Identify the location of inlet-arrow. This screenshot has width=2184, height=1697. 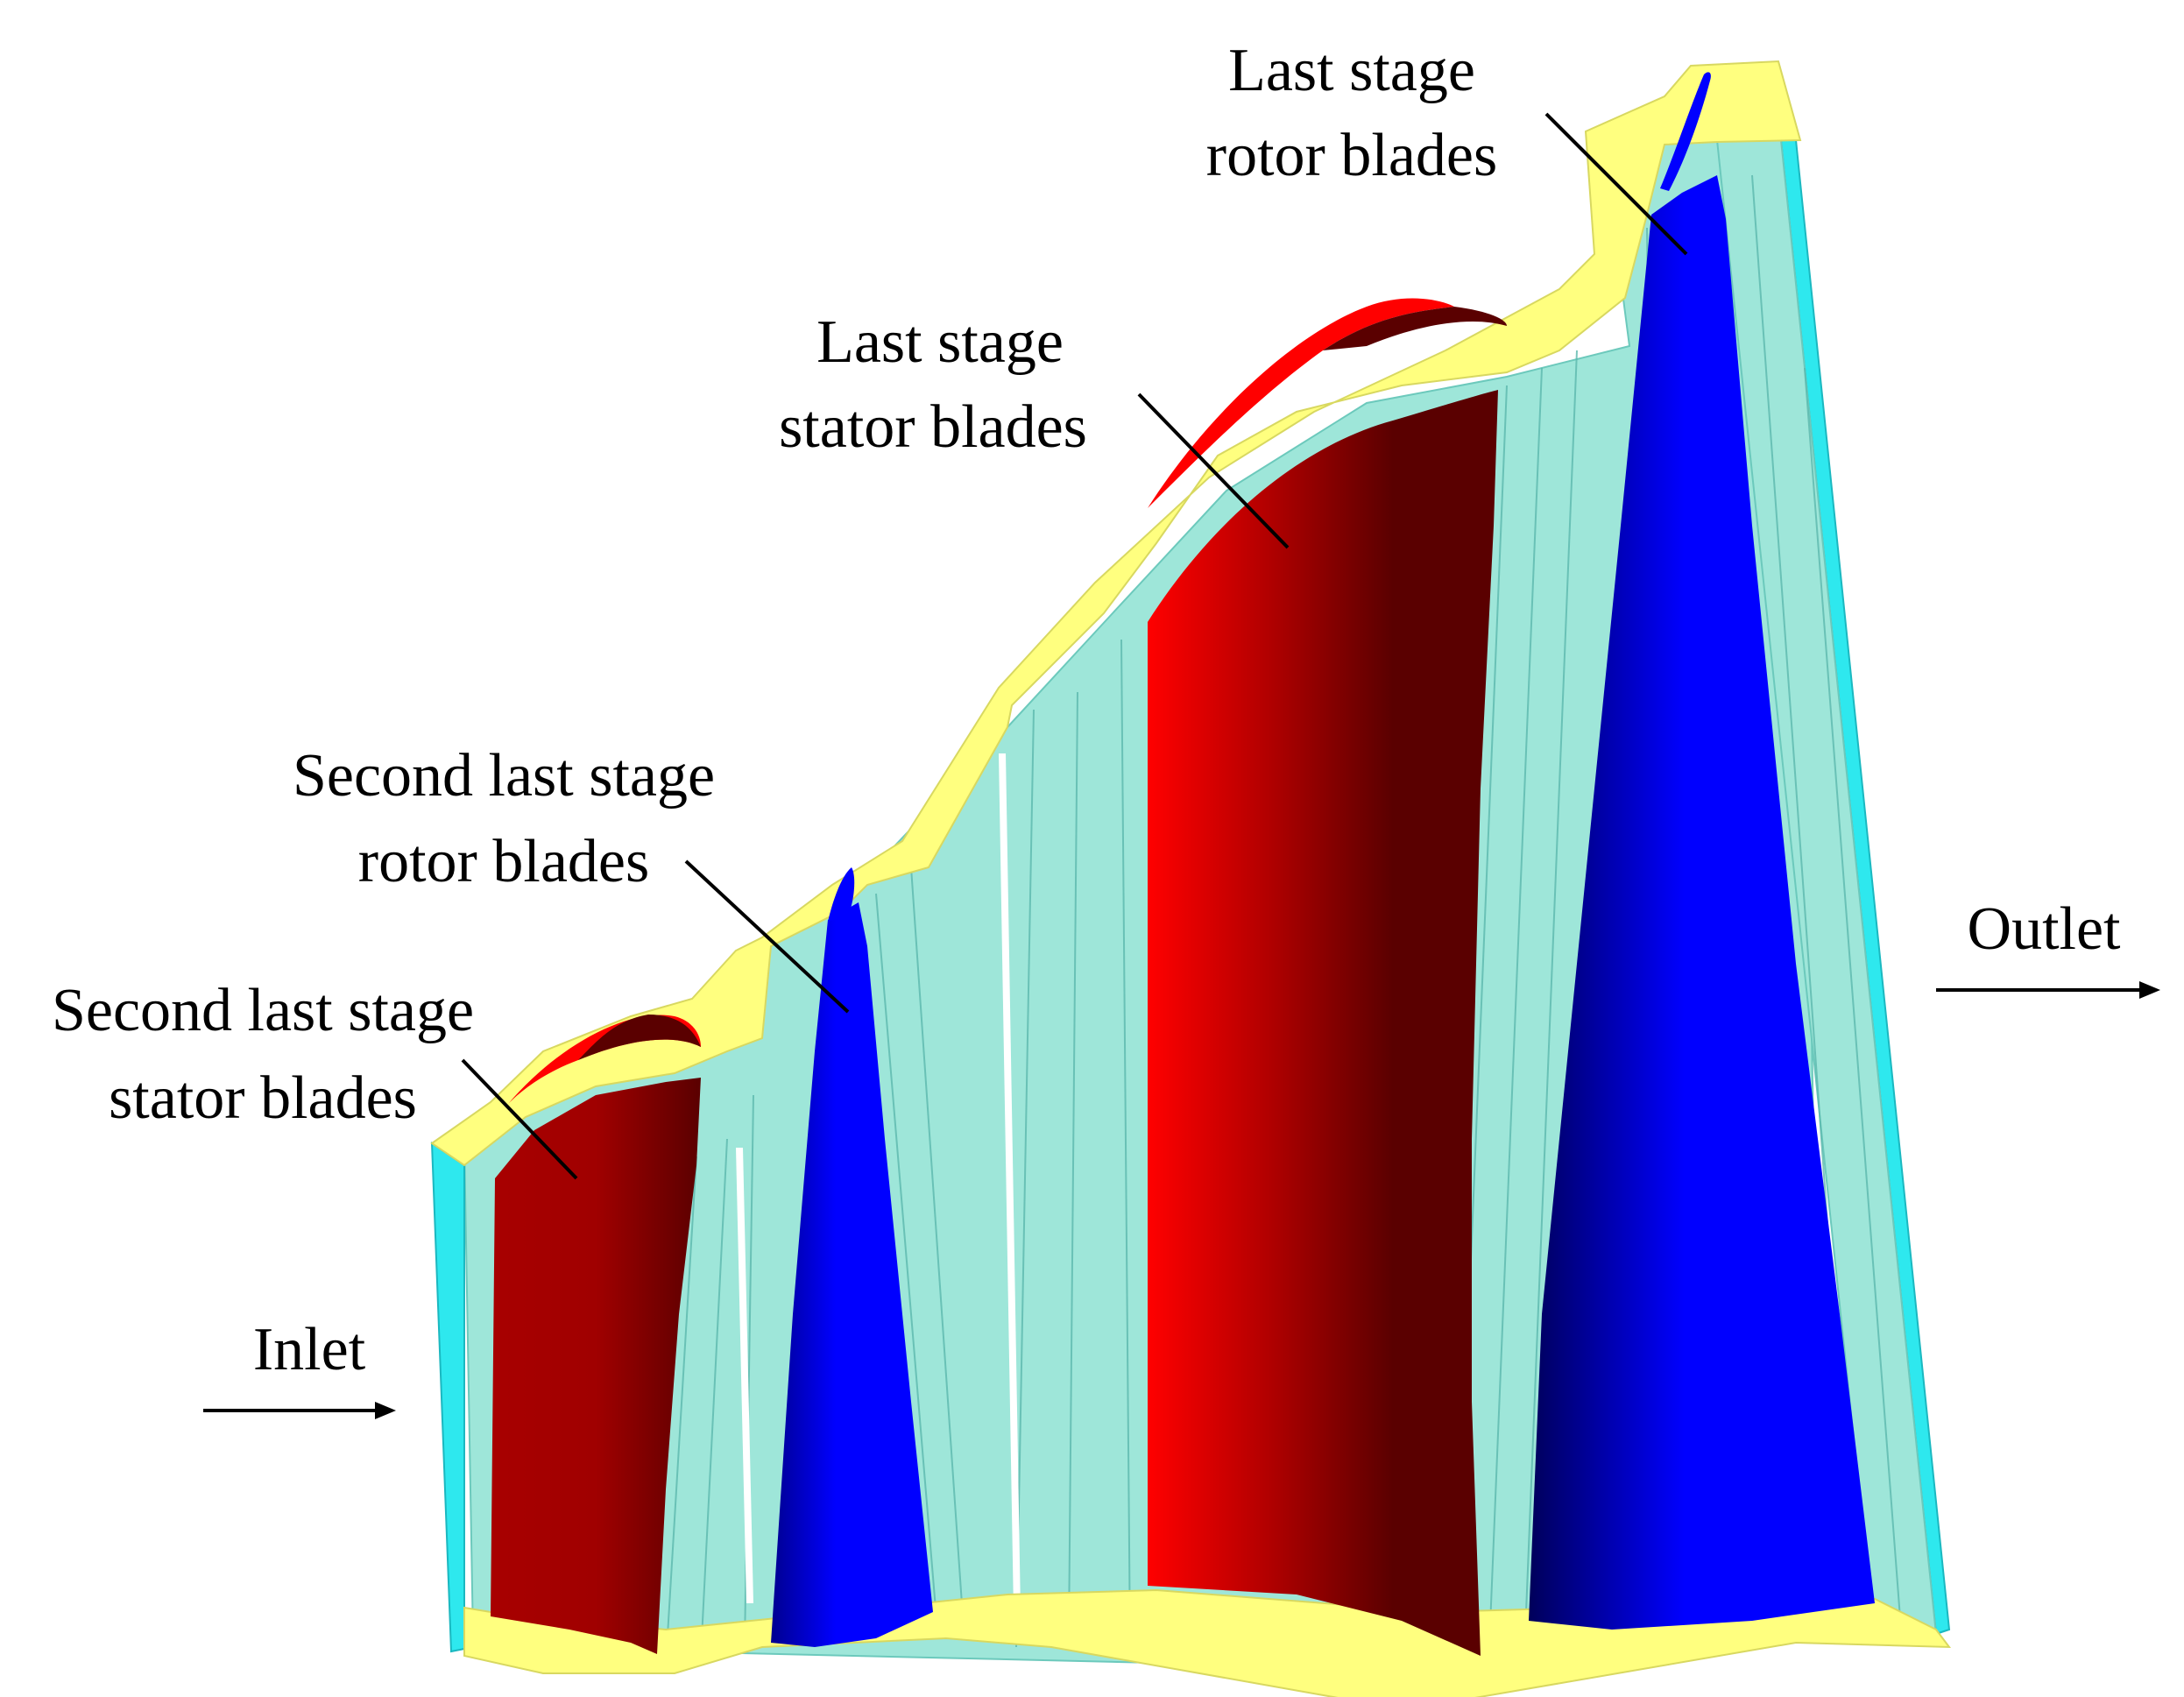
(299, 1410).